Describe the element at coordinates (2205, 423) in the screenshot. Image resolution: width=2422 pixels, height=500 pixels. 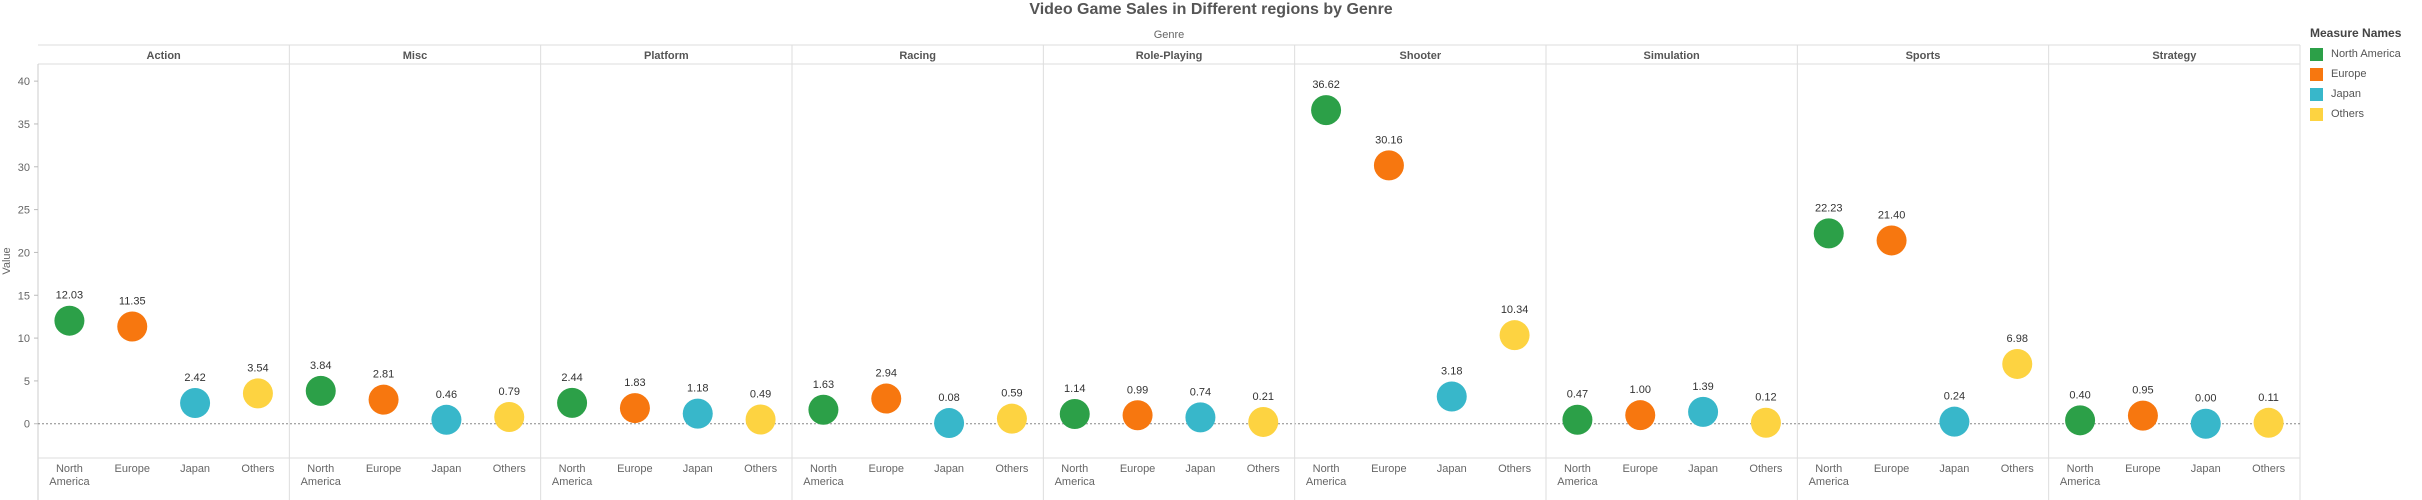
I see `point-japan-strategy` at that location.